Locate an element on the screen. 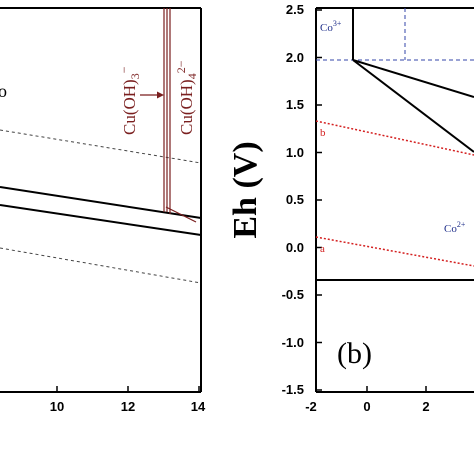  panel-label-b: (b) is located at coordinates (354, 353).